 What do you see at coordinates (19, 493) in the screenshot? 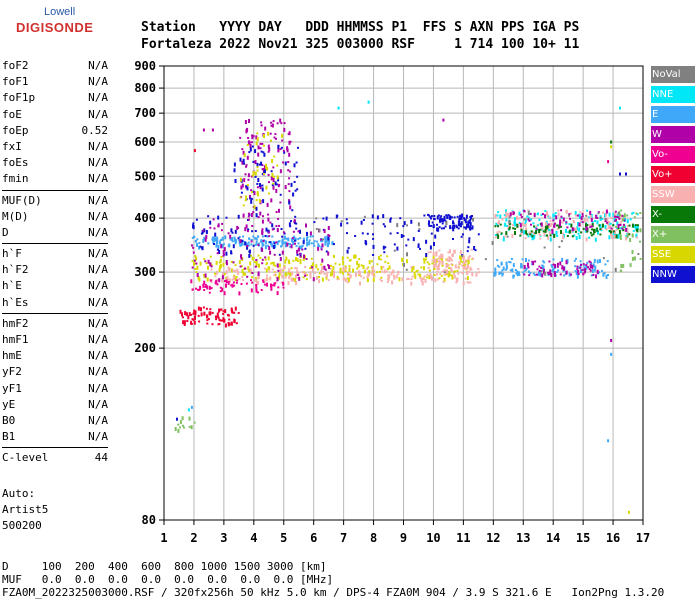
I see `auto-label: Auto:` at bounding box center [19, 493].